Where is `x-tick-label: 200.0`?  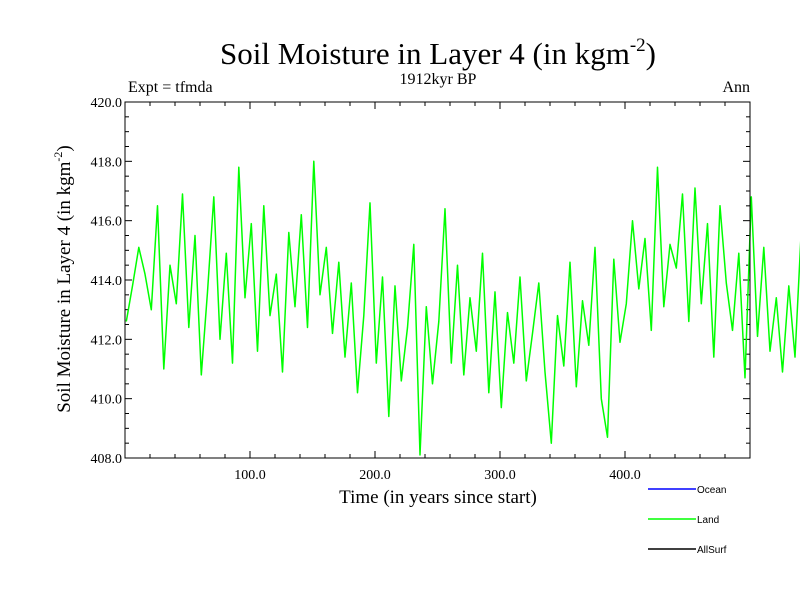
x-tick-label: 200.0 is located at coordinates (375, 475).